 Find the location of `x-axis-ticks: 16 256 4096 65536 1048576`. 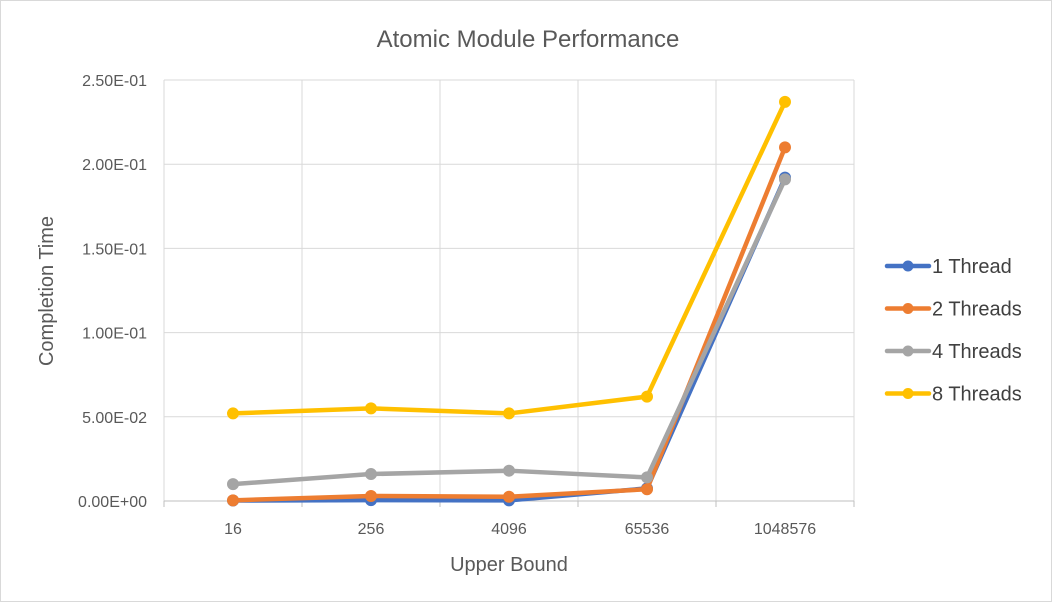

x-axis-ticks: 16 256 4096 65536 1048576 is located at coordinates (509, 519).